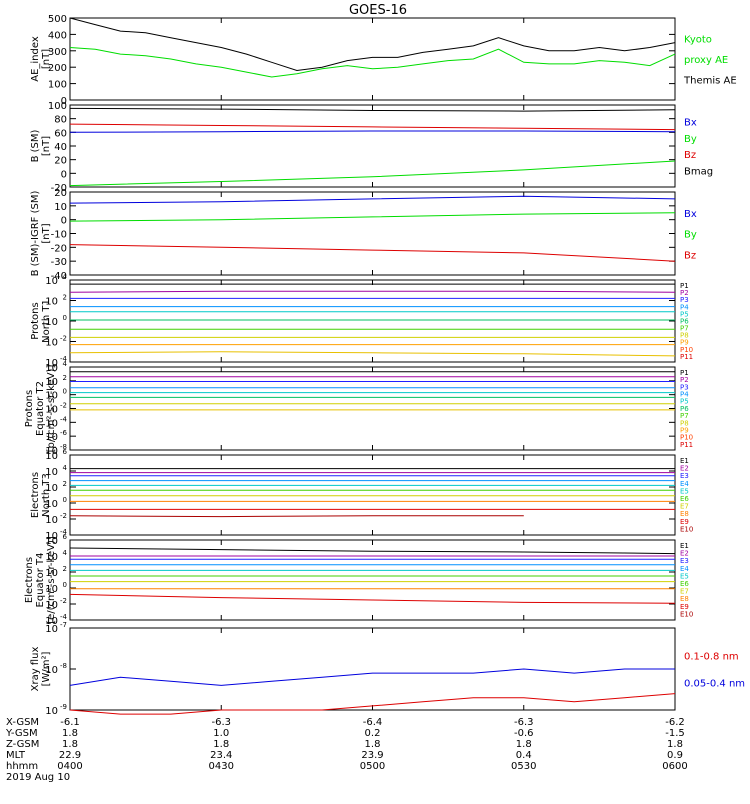  What do you see at coordinates (22, 766) in the screenshot?
I see `x-axis-row-label: hhmm` at bounding box center [22, 766].